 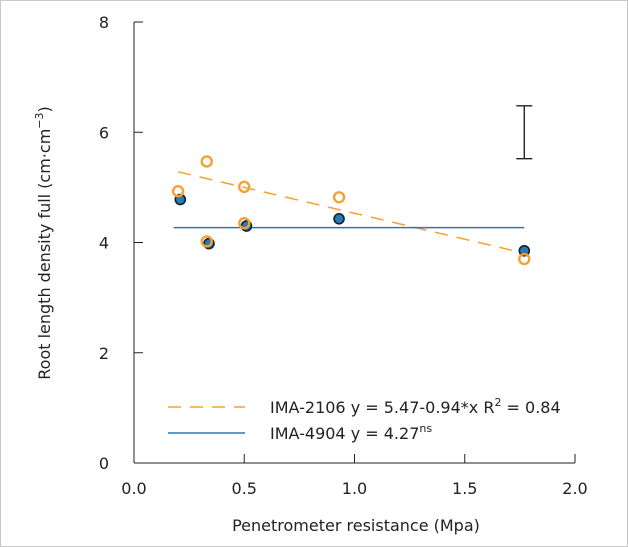 I want to click on x-tick-label: 1.5, so click(x=464, y=488).